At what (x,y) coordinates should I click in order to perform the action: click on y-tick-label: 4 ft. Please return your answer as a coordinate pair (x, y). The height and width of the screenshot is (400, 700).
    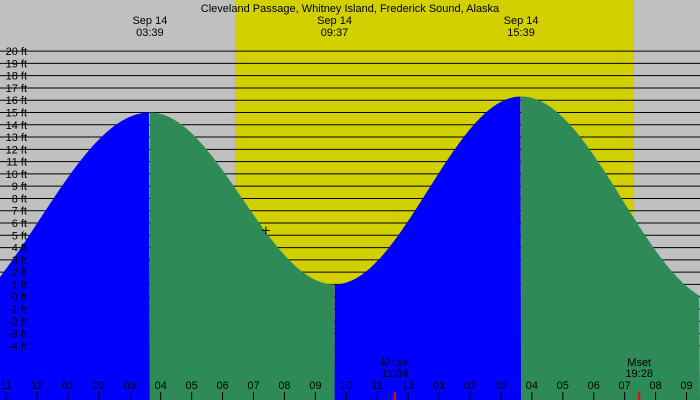
    Looking at the image, I should click on (19, 249).